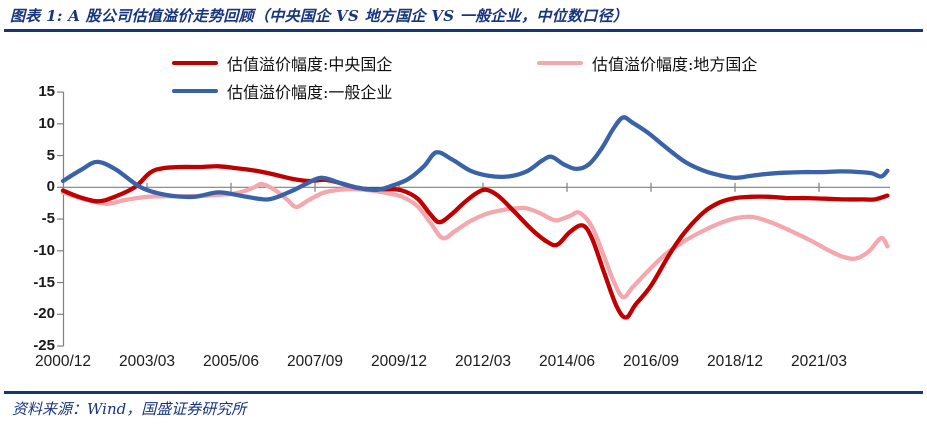 This screenshot has height=428, width=927. I want to click on y-axis-label: -10, so click(44, 250).